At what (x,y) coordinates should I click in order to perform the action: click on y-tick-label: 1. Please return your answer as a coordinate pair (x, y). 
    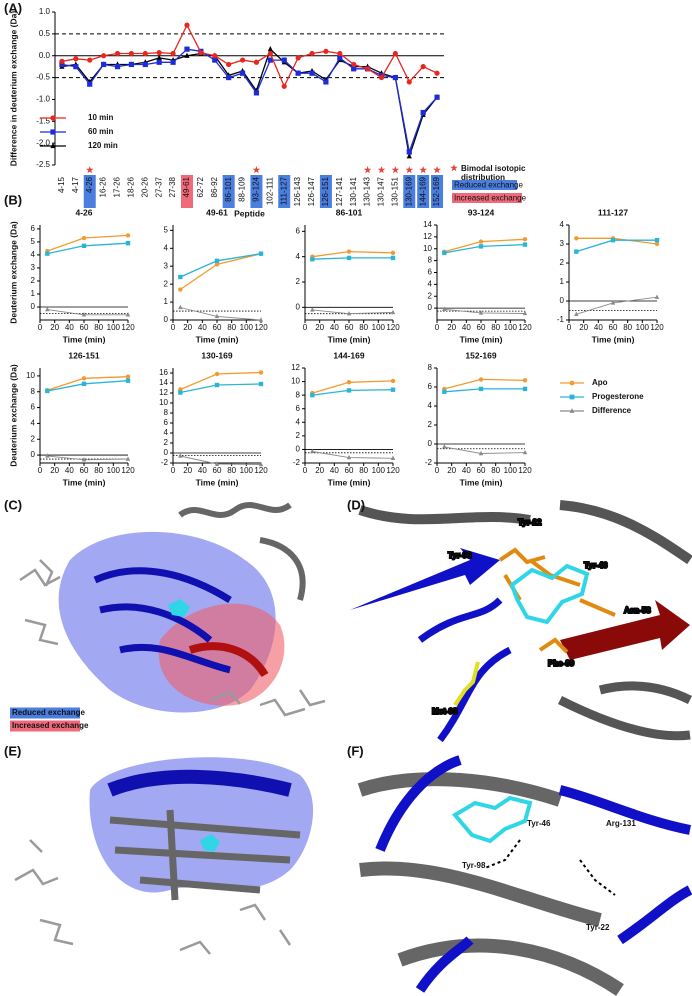
    Looking at the image, I should click on (166, 301).